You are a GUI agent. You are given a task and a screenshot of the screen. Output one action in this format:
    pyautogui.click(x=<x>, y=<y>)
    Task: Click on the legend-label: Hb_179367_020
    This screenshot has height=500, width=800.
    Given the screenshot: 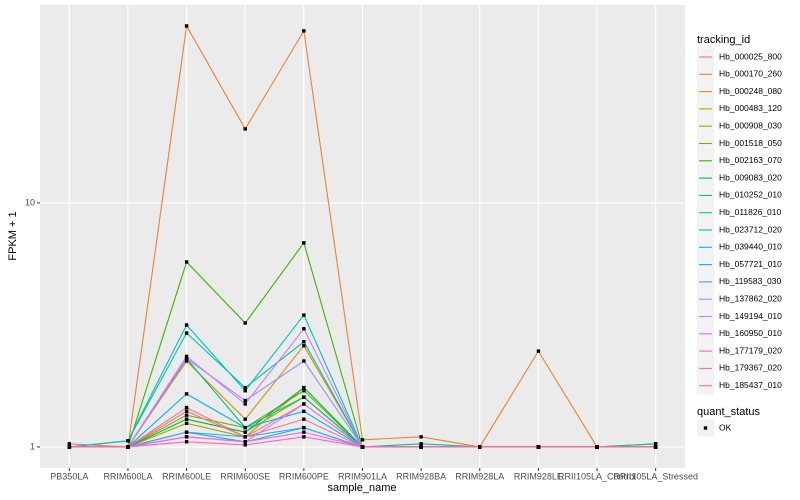 What is the action you would take?
    pyautogui.click(x=750, y=368)
    